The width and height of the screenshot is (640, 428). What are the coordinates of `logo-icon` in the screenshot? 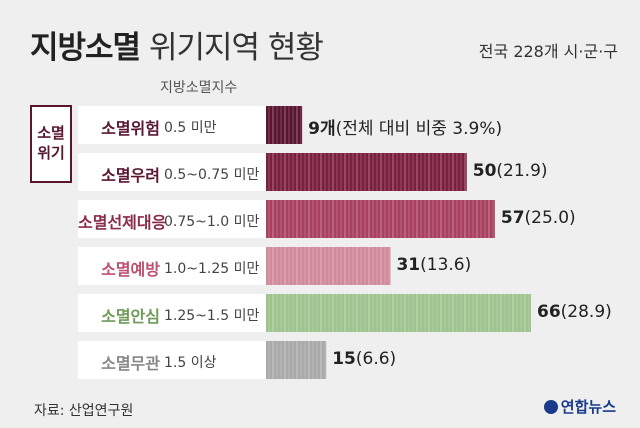 It's located at (550, 407).